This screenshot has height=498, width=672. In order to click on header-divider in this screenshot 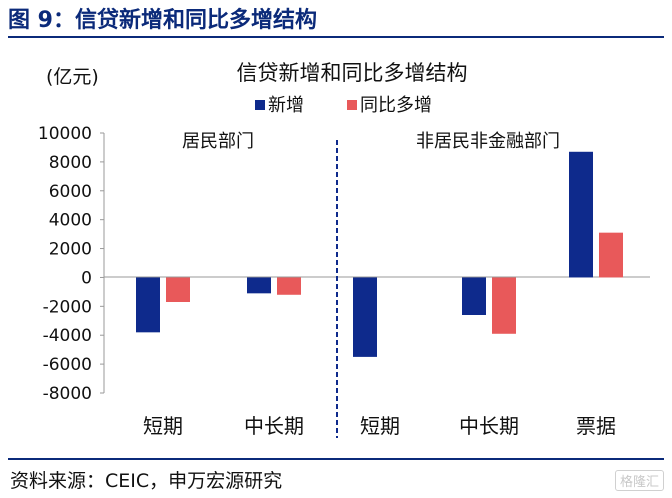, I will do `click(336, 37)`.